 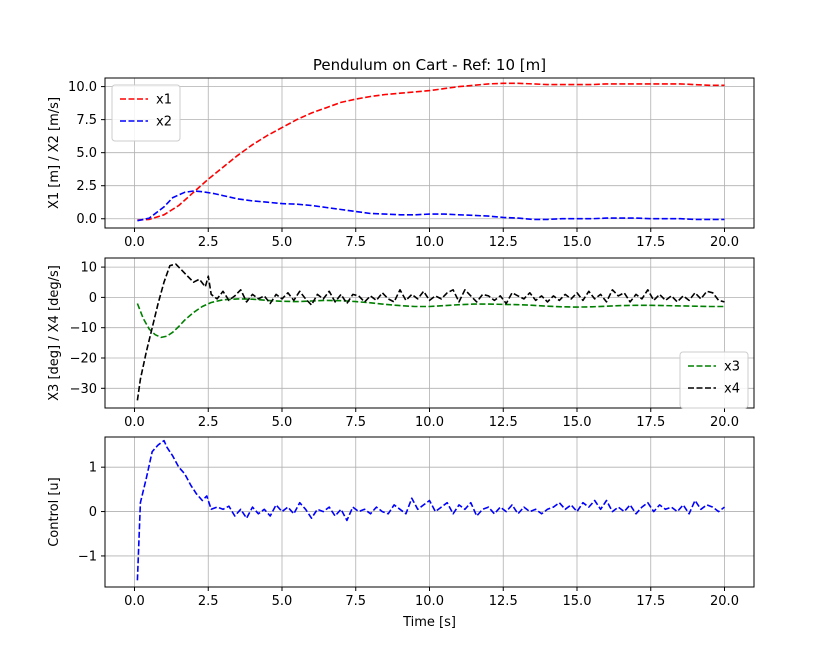 What do you see at coordinates (431, 151) in the screenshot?
I see `series-line-x1` at bounding box center [431, 151].